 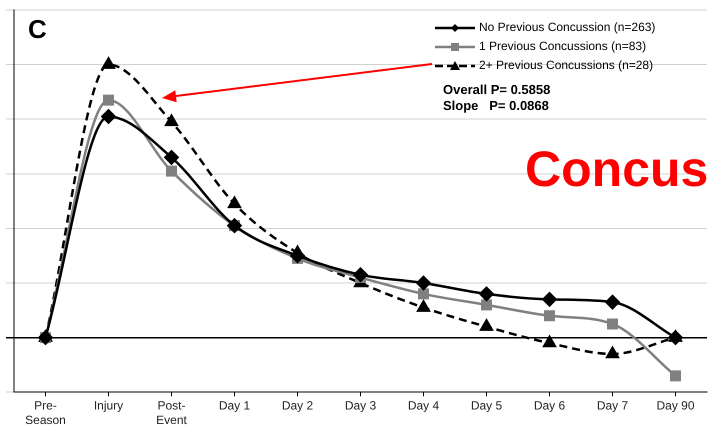 What do you see at coordinates (496, 89) in the screenshot?
I see `annotation: Overall P= 0.5858` at bounding box center [496, 89].